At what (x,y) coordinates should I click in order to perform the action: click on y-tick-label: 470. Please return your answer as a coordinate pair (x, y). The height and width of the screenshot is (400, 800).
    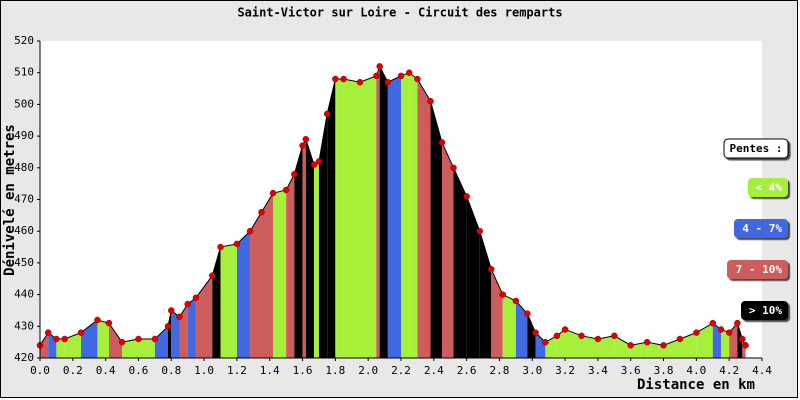
    Looking at the image, I should click on (24, 199).